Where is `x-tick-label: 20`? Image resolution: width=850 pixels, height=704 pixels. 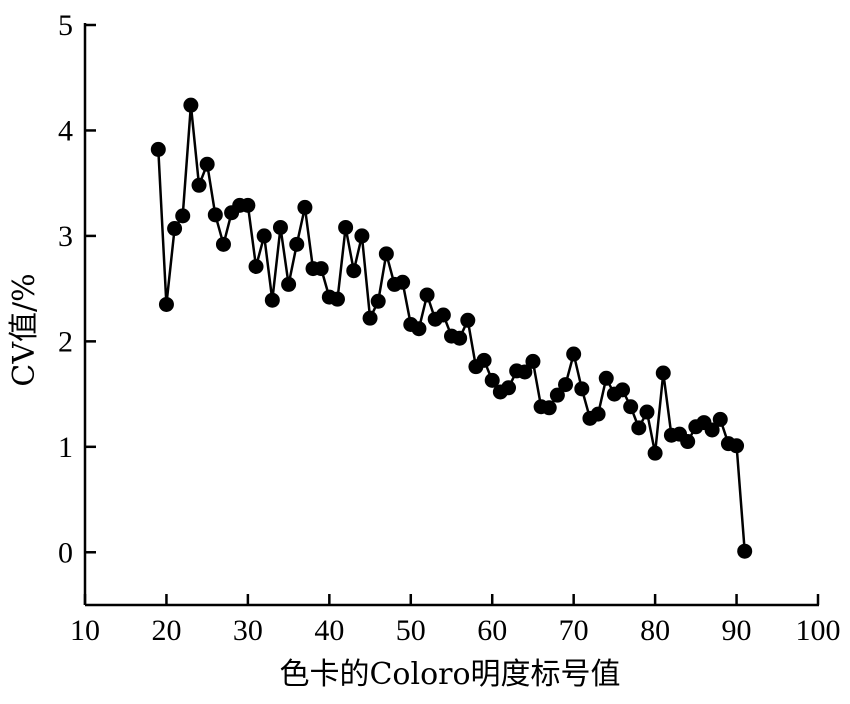 x-tick-label: 20 is located at coordinates (166, 630).